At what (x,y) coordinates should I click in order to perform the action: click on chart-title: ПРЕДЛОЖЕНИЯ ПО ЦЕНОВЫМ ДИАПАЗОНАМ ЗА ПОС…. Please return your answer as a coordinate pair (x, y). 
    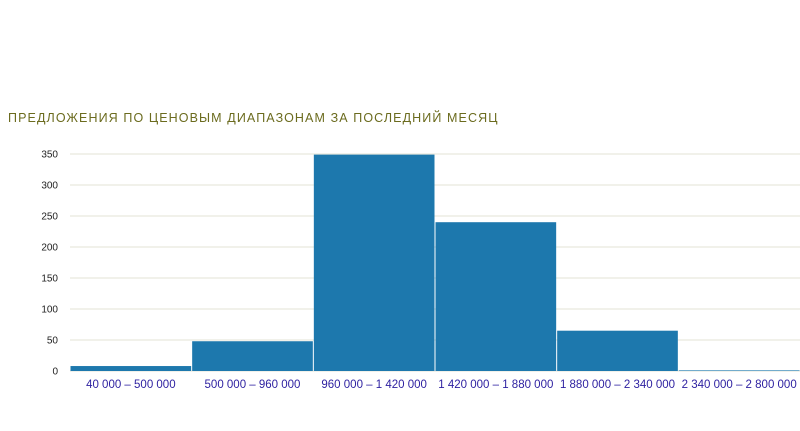
    Looking at the image, I should click on (253, 118).